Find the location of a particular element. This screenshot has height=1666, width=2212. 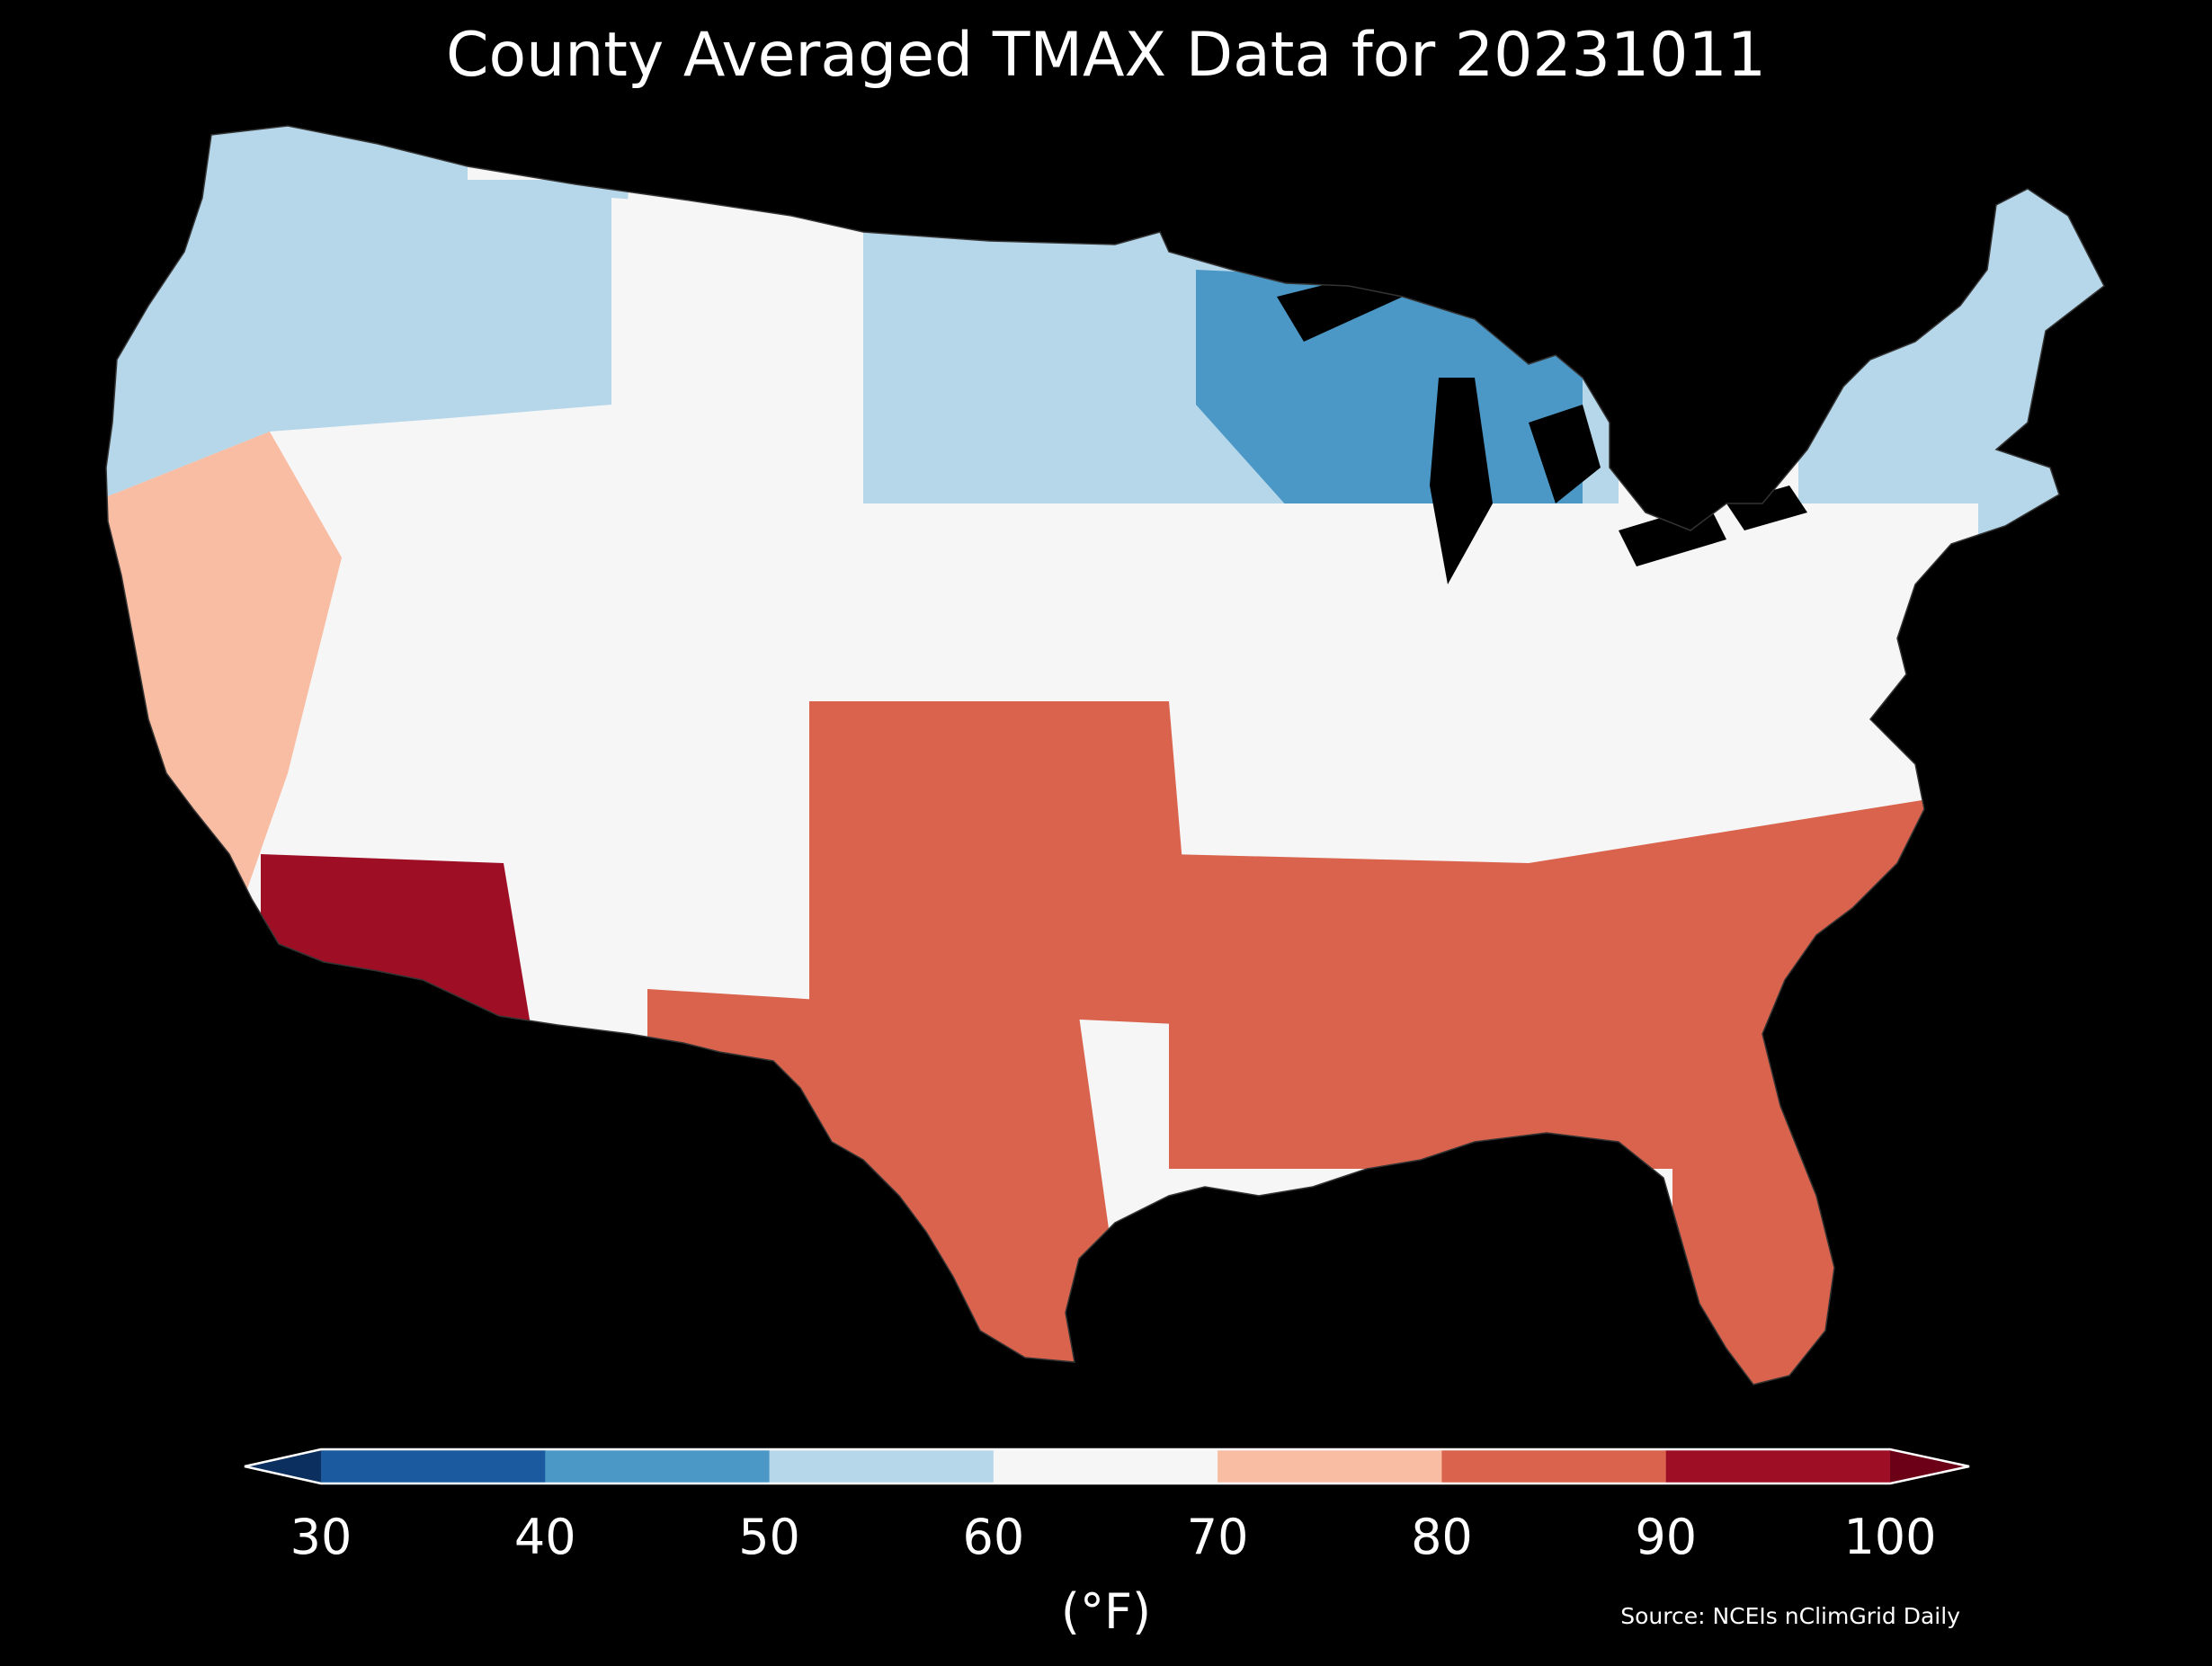

colorbar-units-label: (°F) is located at coordinates (1106, 1612).